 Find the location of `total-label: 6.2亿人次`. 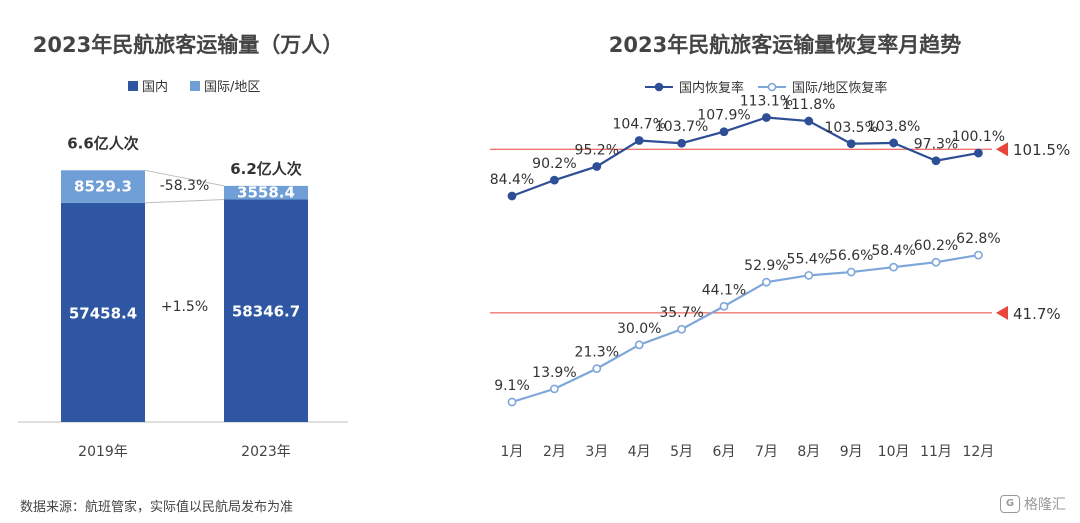

total-label: 6.2亿人次 is located at coordinates (266, 169).